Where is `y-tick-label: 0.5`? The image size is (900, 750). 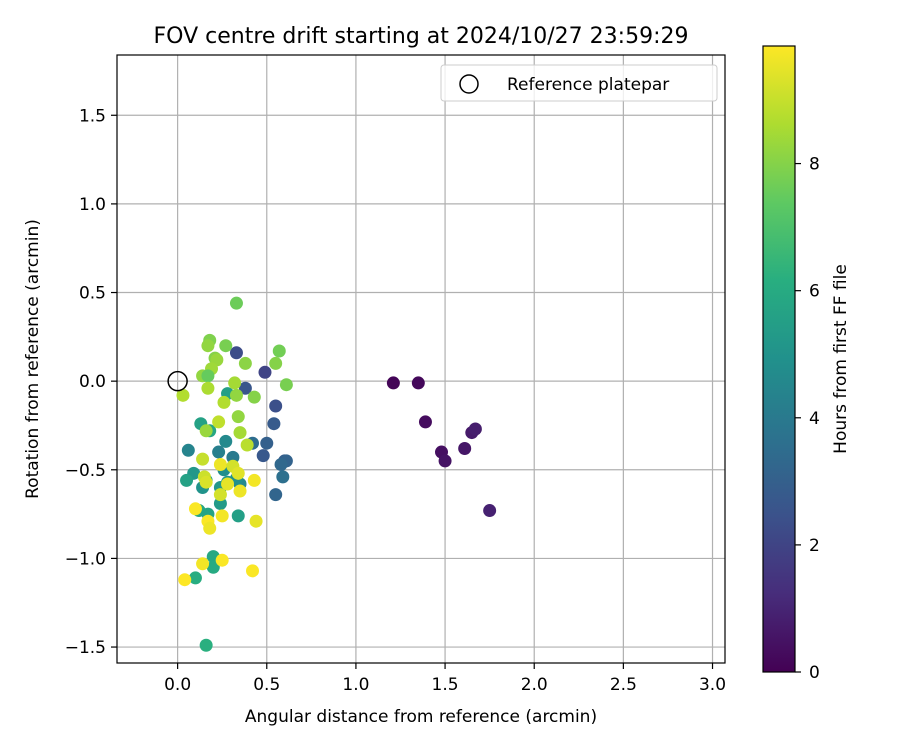
y-tick-label: 0.5 is located at coordinates (92, 294).